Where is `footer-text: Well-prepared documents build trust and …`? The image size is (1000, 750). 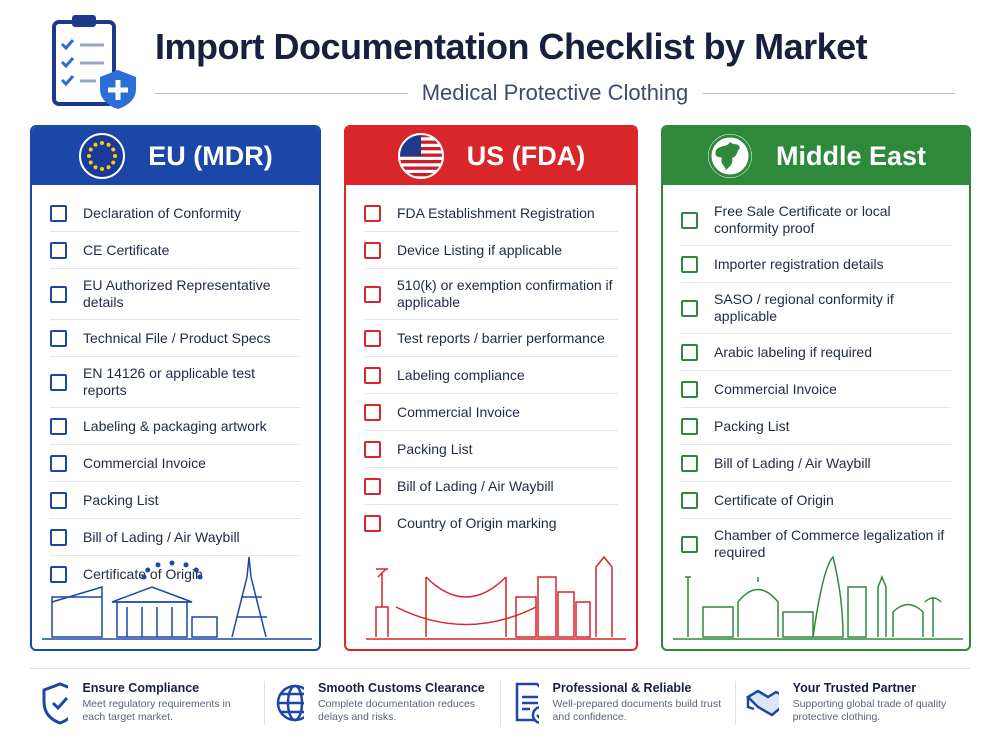
footer-text: Well-prepared documents build trust and … is located at coordinates (637, 710).